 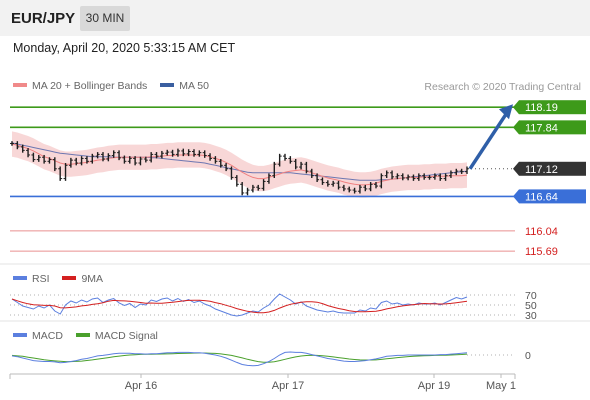 I want to click on rsi-ma-line, so click(x=239, y=306).